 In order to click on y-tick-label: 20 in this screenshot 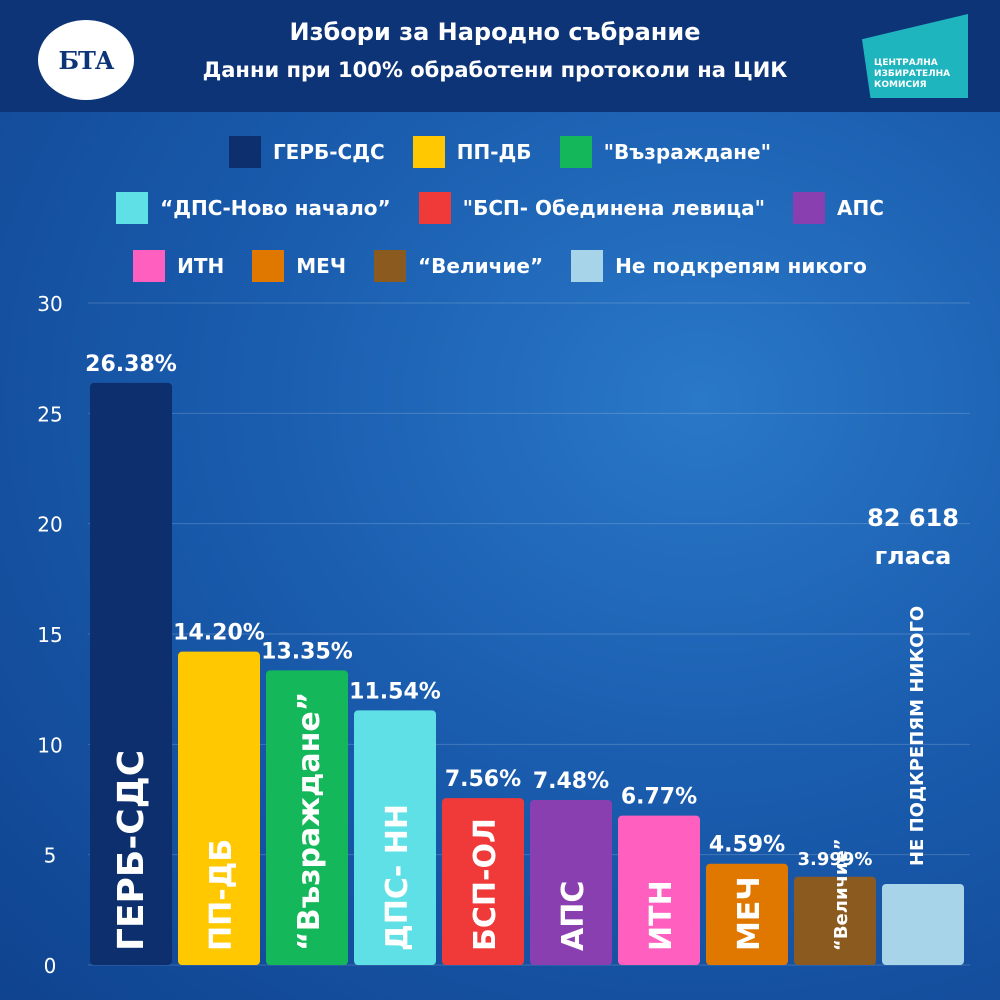, I will do `click(49, 525)`.